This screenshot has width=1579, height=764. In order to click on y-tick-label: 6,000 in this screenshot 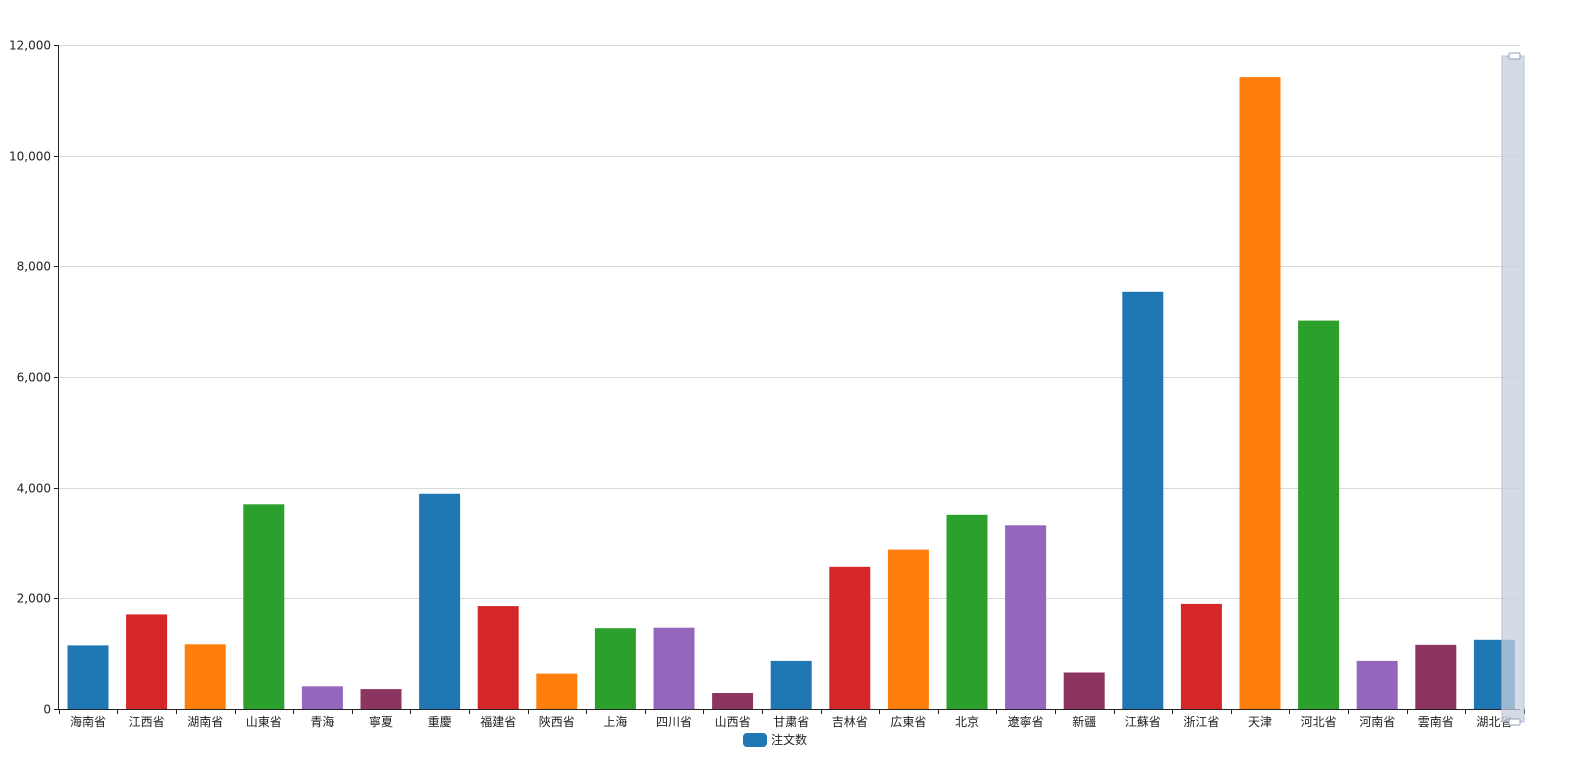, I will do `click(34, 378)`.